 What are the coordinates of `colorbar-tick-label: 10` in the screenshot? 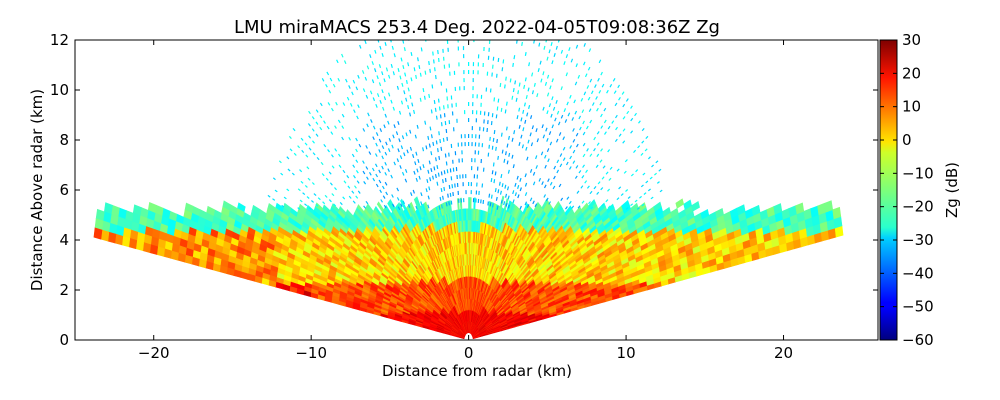 It's located at (911, 107).